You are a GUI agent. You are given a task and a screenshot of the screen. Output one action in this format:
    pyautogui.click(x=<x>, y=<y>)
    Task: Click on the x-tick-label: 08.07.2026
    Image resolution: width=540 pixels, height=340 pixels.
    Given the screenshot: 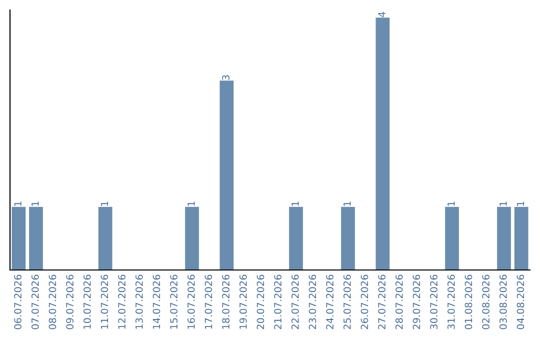 What is the action you would take?
    pyautogui.click(x=52, y=302)
    